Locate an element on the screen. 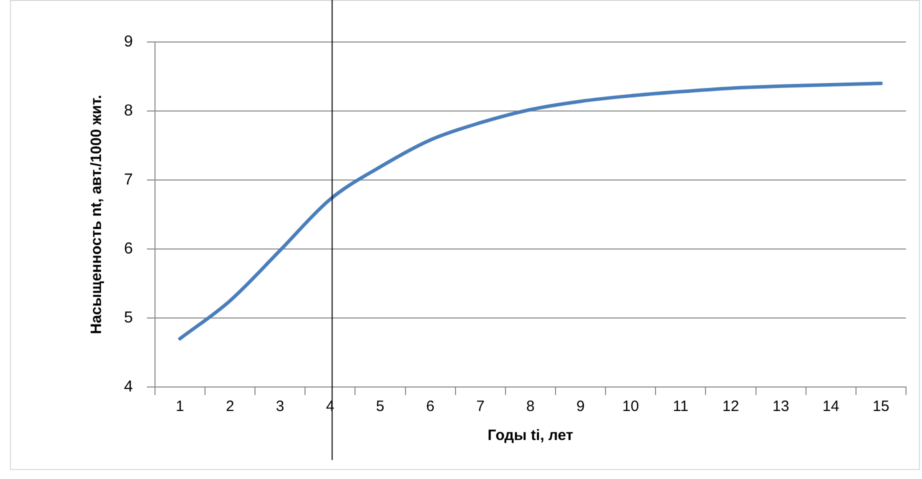 The height and width of the screenshot is (479, 922). y-tick-label: 5 is located at coordinates (128, 317).